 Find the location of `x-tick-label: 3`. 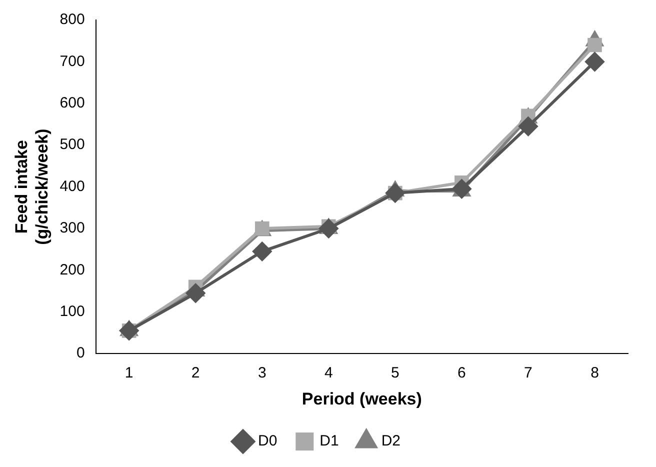

x-tick-label: 3 is located at coordinates (262, 373).